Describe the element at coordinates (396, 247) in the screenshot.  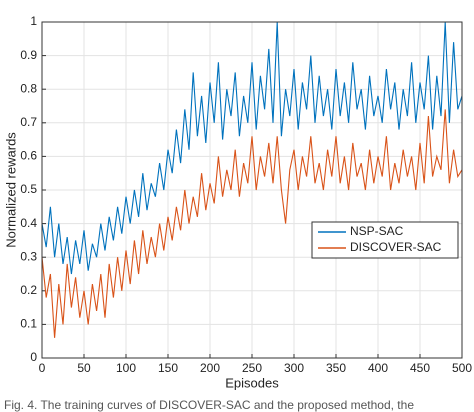
I see `legend-label: DISCOVER-SAC` at that location.